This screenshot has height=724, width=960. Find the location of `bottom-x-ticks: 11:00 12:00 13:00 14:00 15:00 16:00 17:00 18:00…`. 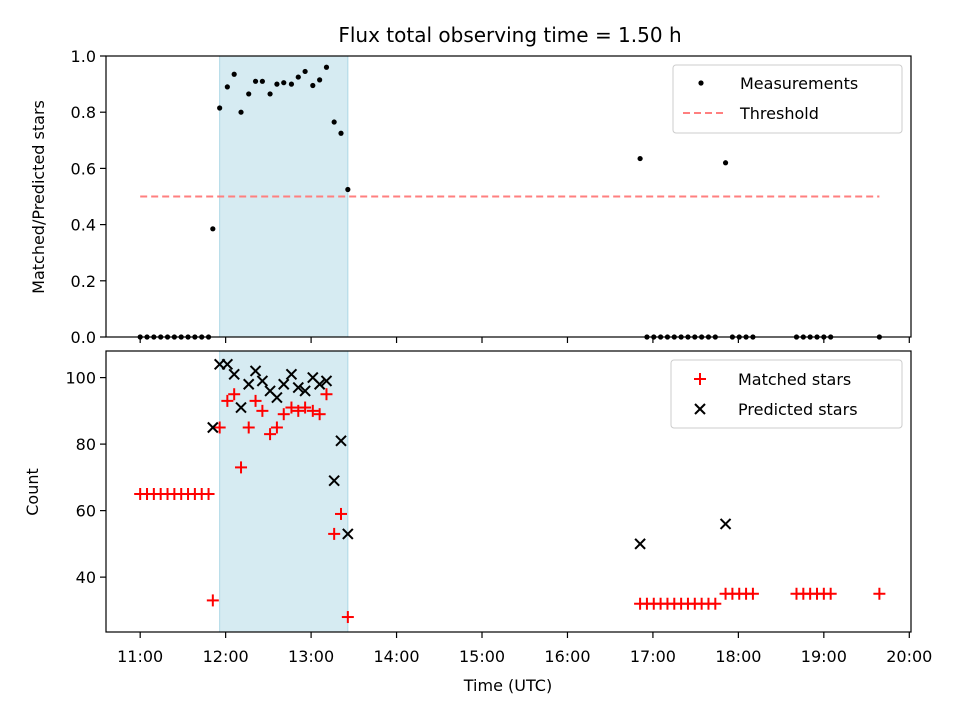

bottom-x-ticks: 11:00 12:00 13:00 14:00 15:00 16:00 17:00 18:00… is located at coordinates (524, 649).